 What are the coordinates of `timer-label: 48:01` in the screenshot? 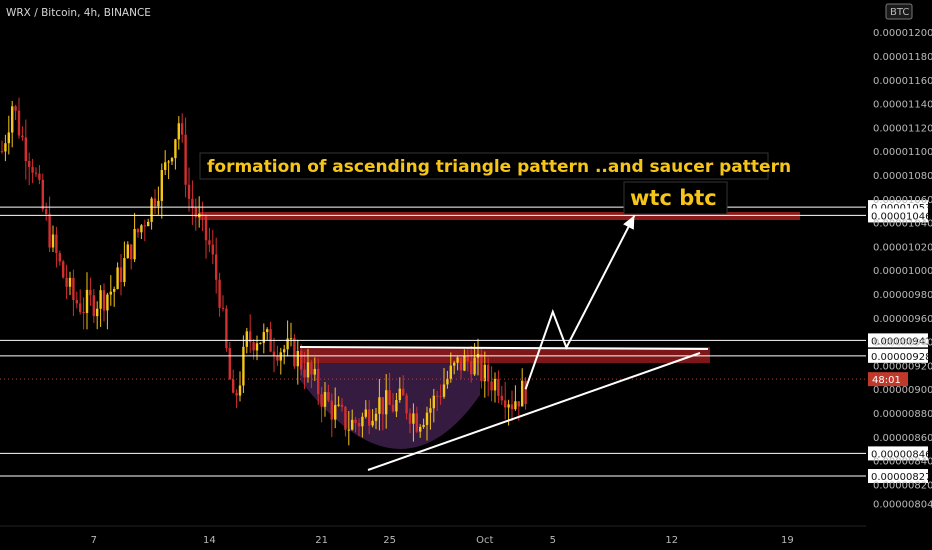 It's located at (886, 380).